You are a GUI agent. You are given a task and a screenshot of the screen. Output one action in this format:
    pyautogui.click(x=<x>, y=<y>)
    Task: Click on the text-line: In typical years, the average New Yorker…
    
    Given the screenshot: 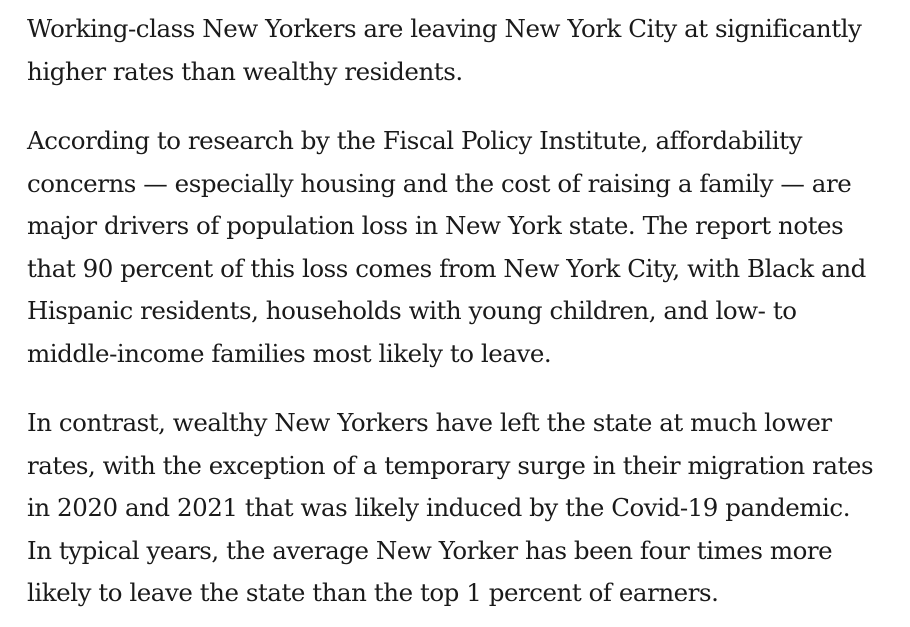 What is the action you would take?
    pyautogui.click(x=430, y=550)
    